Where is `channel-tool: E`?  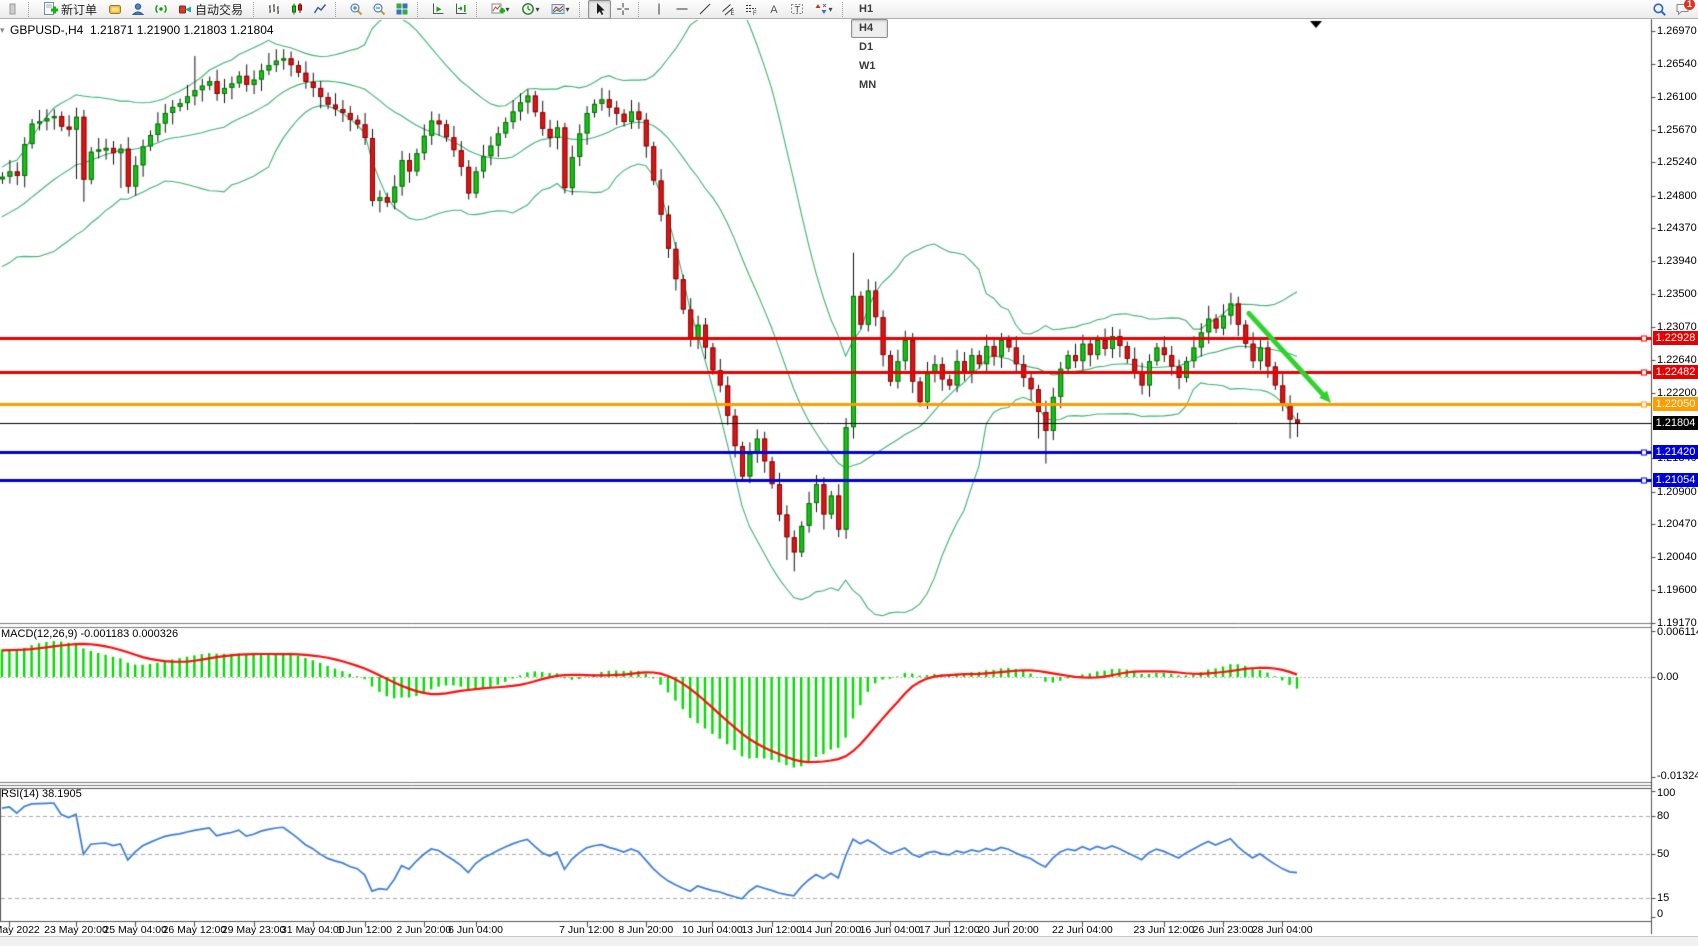 channel-tool: E is located at coordinates (727, 9).